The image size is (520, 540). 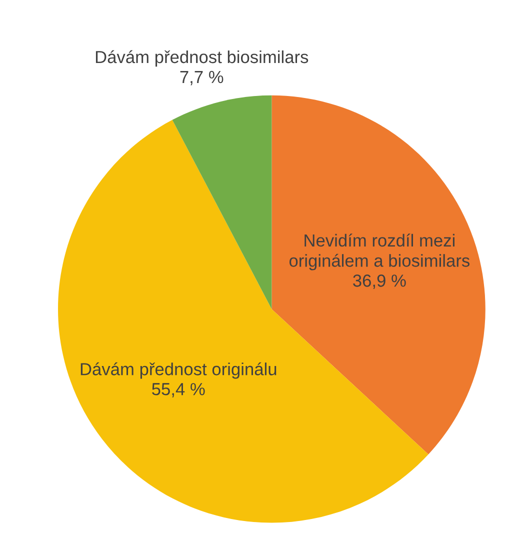 What do you see at coordinates (178, 390) in the screenshot?
I see `data-label: 55,4 %` at bounding box center [178, 390].